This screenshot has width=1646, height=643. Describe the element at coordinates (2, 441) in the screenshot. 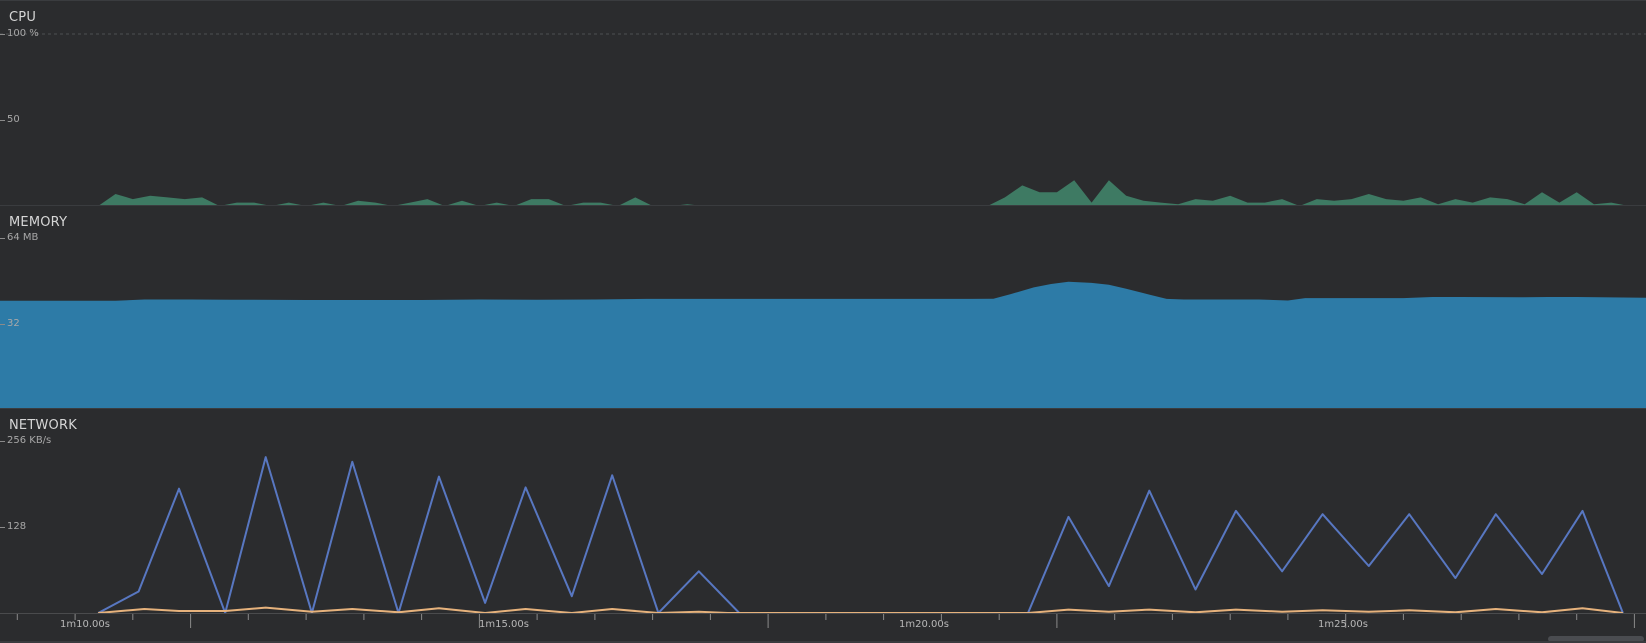

I see `network-tick-mark-max` at that location.